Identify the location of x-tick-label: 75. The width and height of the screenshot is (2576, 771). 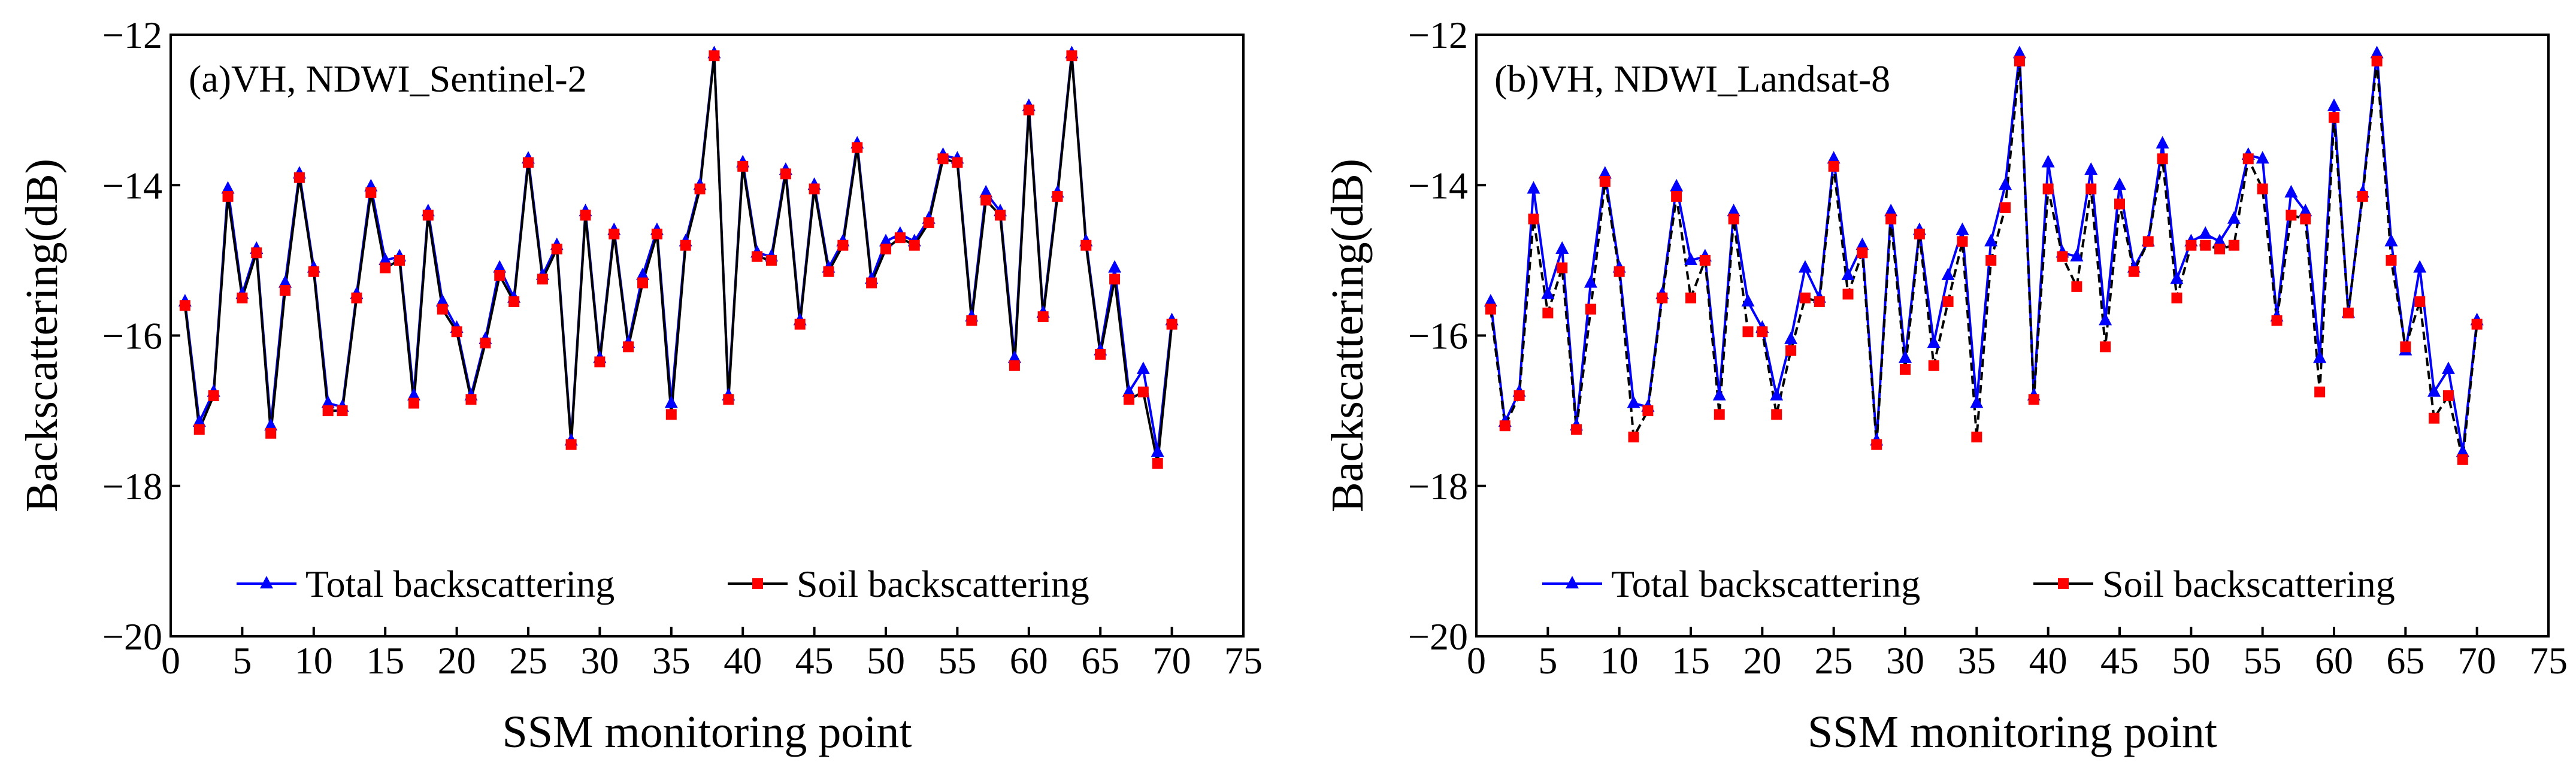
(1243, 660).